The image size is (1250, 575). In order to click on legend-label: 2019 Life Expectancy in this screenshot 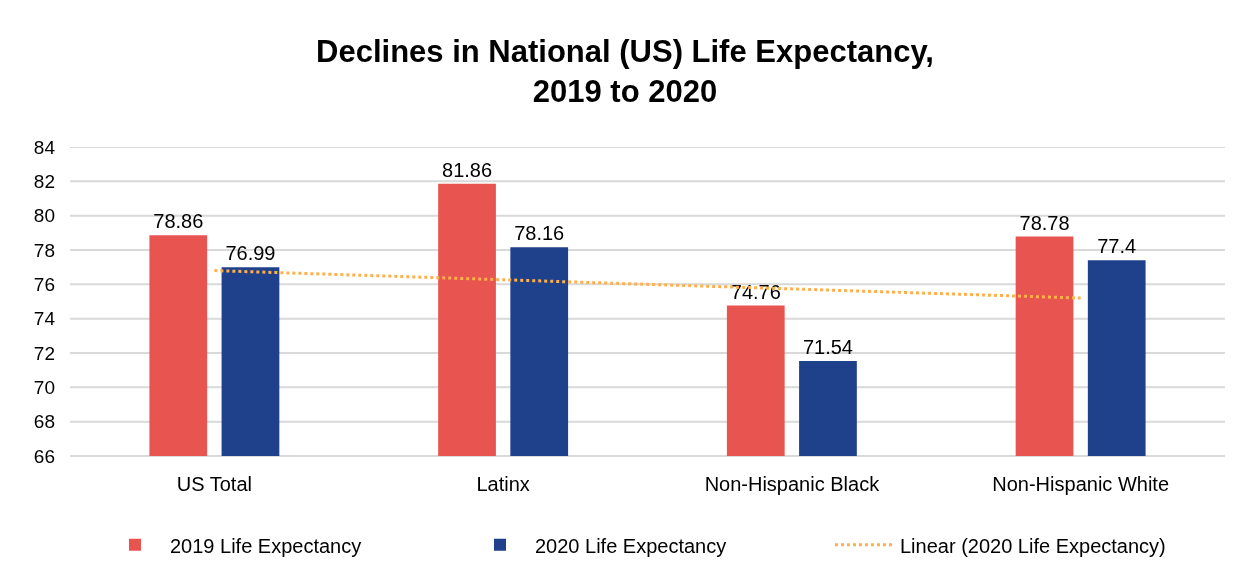, I will do `click(266, 545)`.